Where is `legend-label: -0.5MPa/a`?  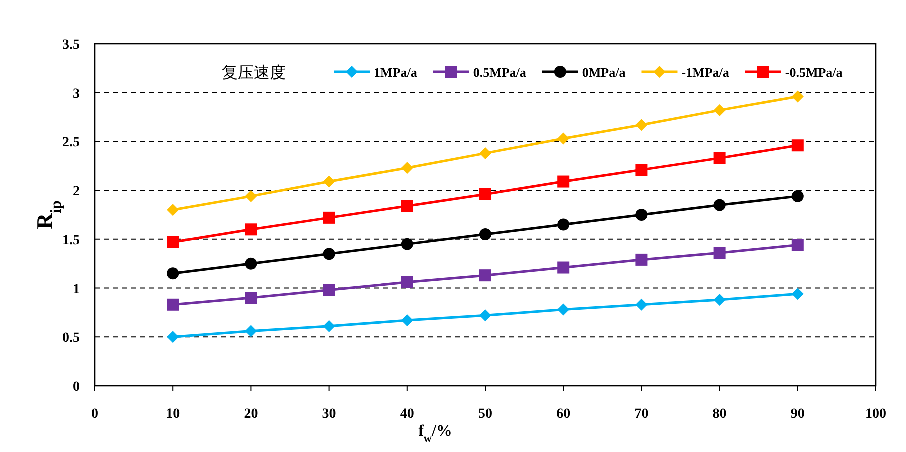 legend-label: -0.5MPa/a is located at coordinates (814, 72).